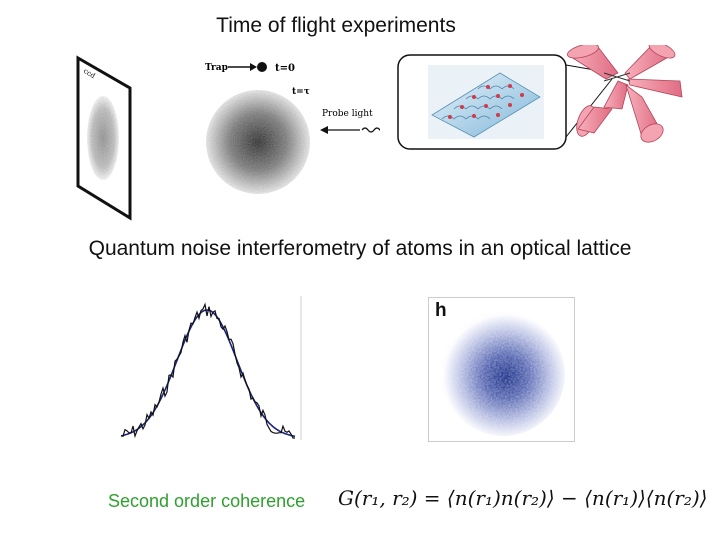 Image resolution: width=720 pixels, height=540 pixels. I want to click on noise-correlation-panel: h, so click(501, 369).